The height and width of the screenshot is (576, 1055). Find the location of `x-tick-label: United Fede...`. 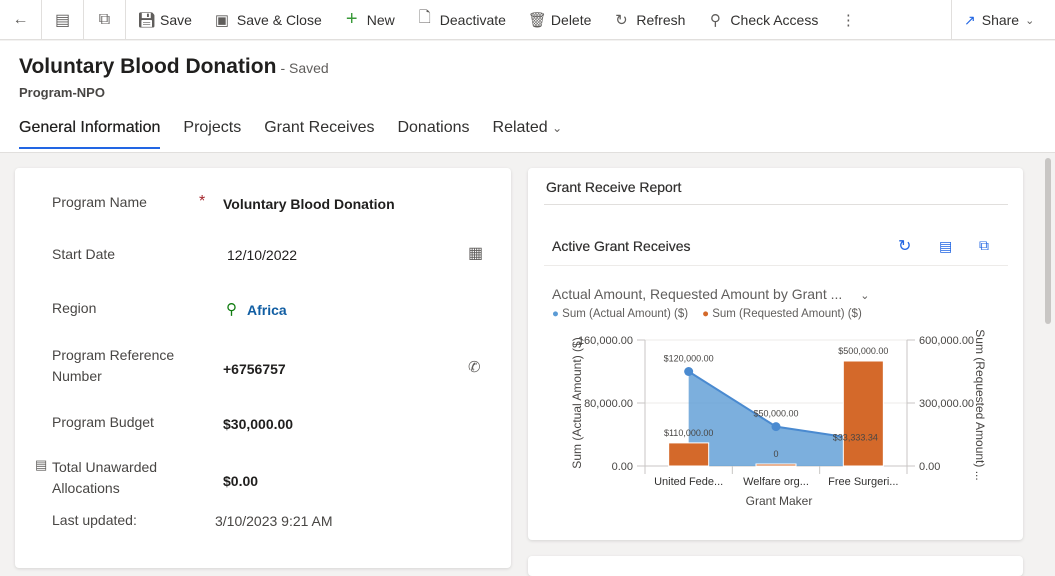

x-tick-label: United Fede... is located at coordinates (688, 482).